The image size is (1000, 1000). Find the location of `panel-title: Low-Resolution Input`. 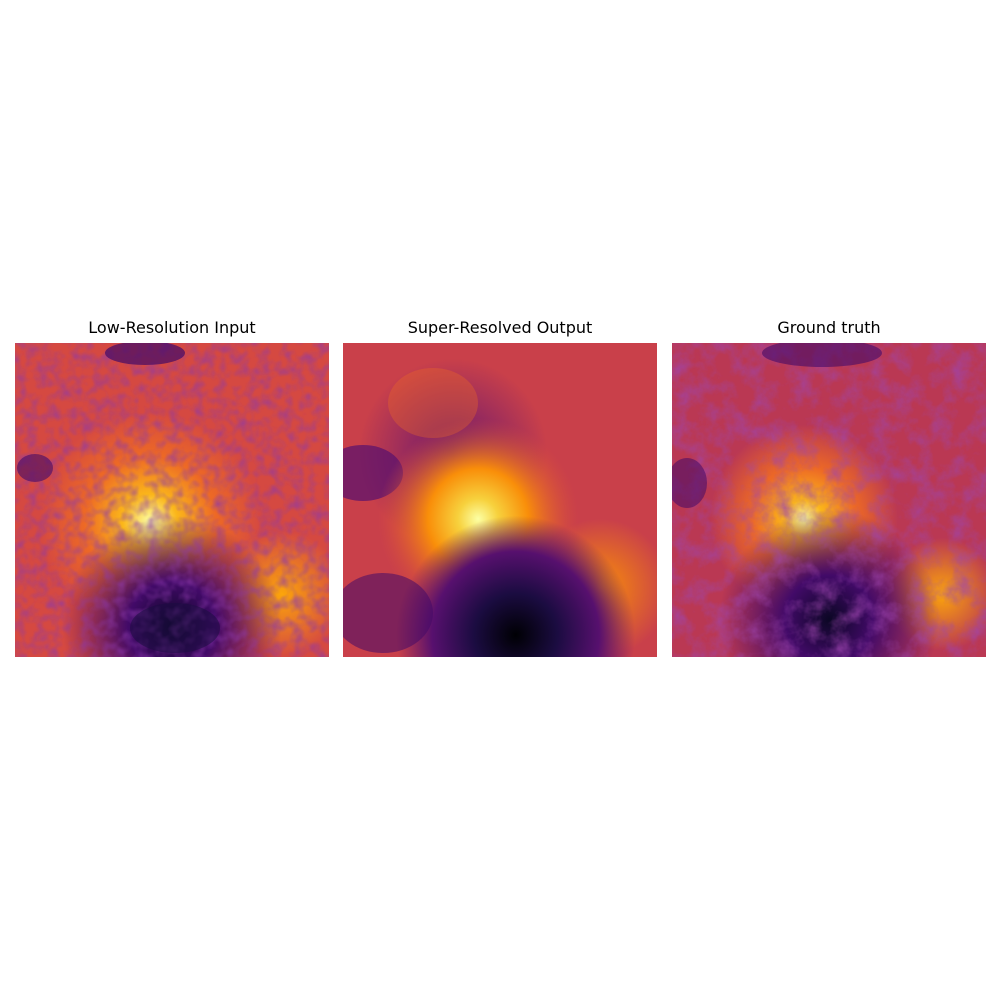

panel-title: Low-Resolution Input is located at coordinates (172, 327).